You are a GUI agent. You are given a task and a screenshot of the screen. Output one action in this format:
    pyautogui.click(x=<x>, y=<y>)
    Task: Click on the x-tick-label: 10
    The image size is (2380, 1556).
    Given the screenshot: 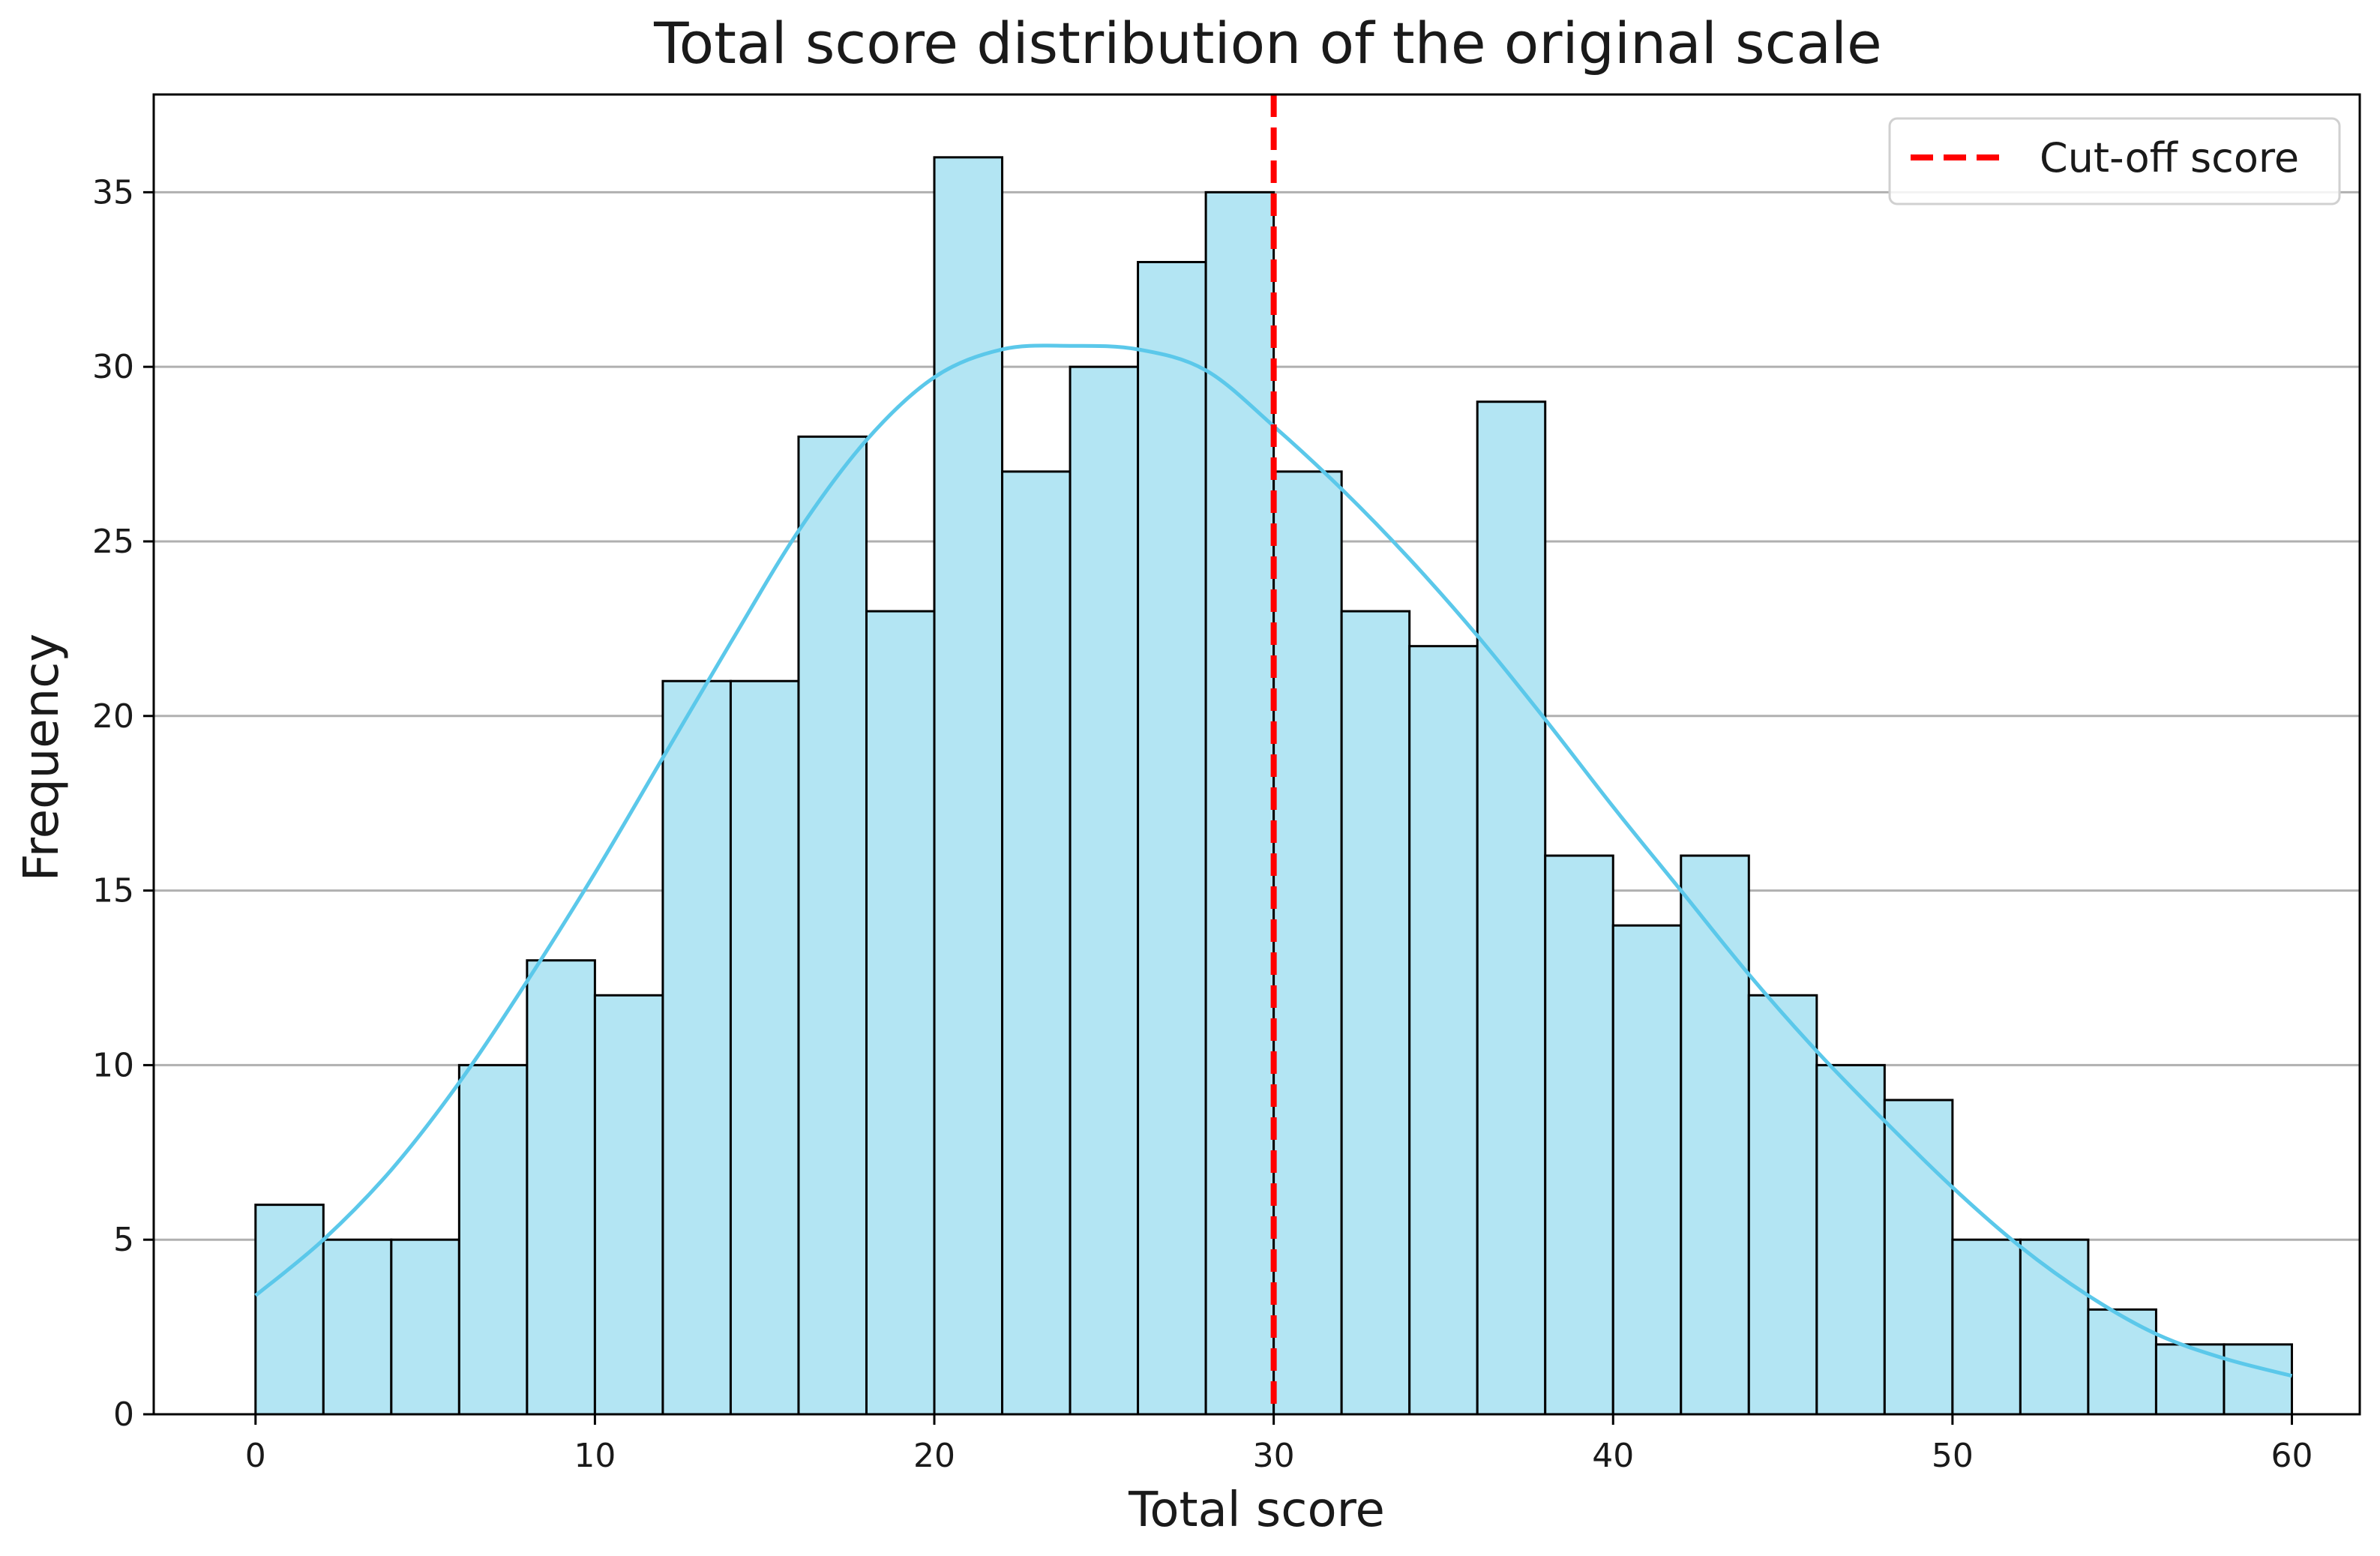 What is the action you would take?
    pyautogui.click(x=595, y=1456)
    